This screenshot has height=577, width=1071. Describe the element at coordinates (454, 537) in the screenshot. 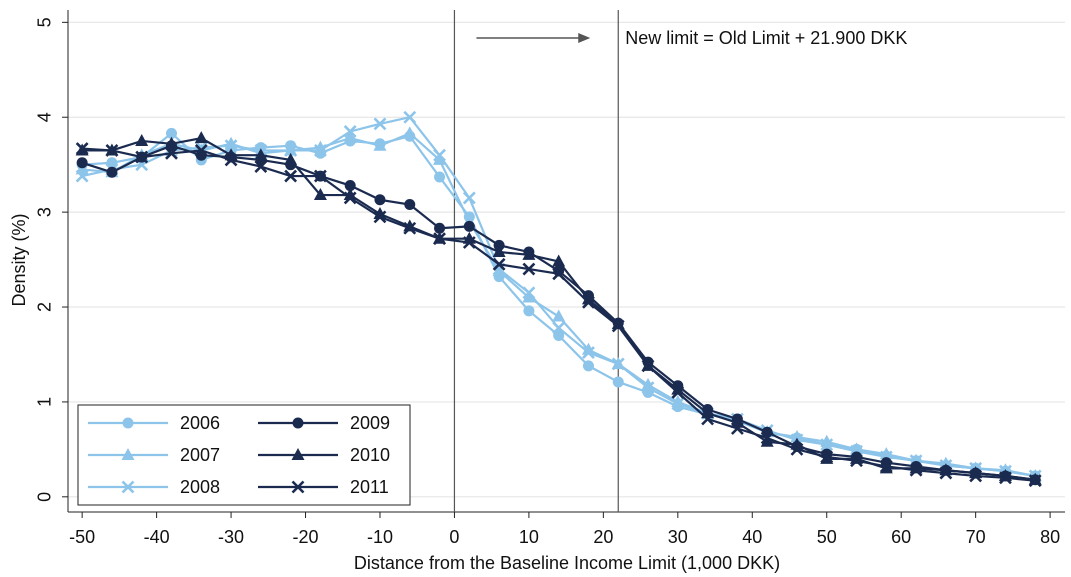

I see `x-tick-label: 0` at that location.